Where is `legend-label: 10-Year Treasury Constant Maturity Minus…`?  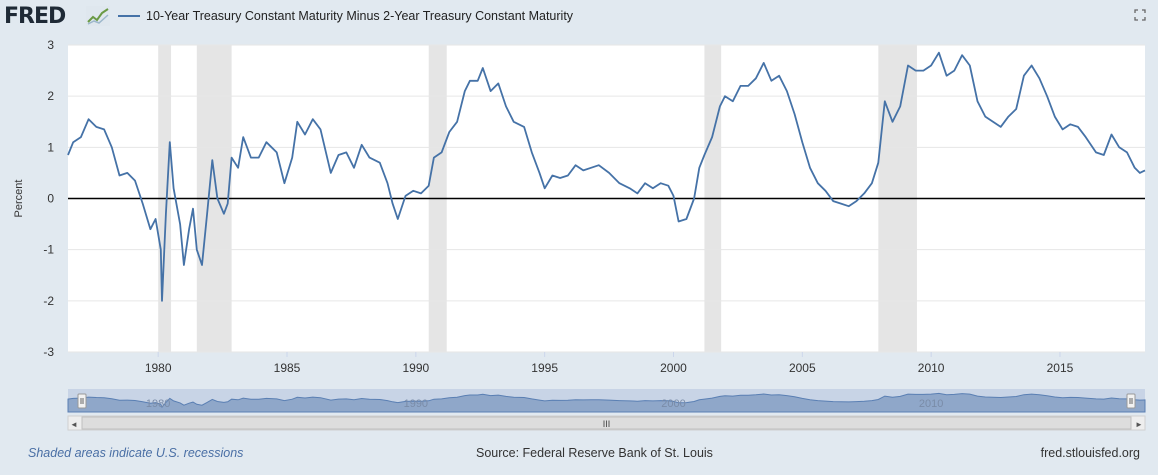
legend-label: 10-Year Treasury Constant Maturity Minus… is located at coordinates (360, 16).